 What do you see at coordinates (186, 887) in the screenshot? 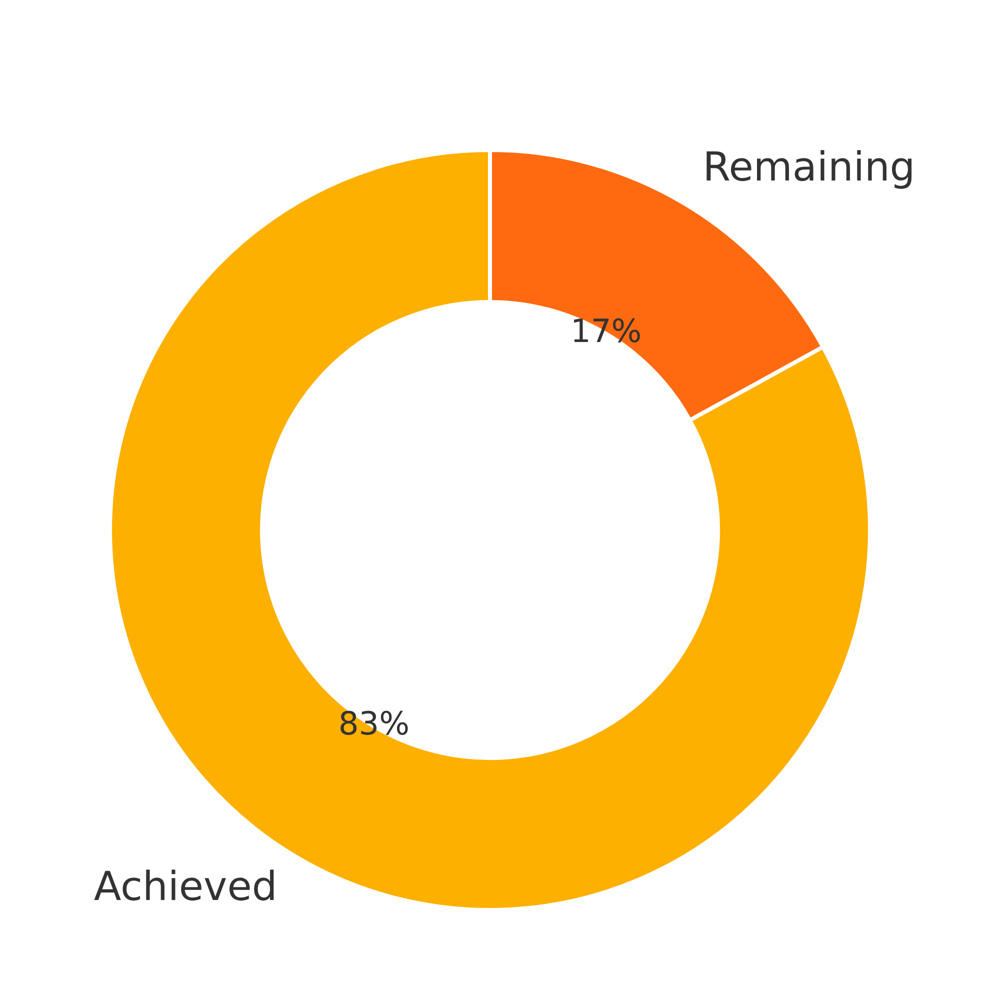
I see `slice-label: Achieved` at bounding box center [186, 887].